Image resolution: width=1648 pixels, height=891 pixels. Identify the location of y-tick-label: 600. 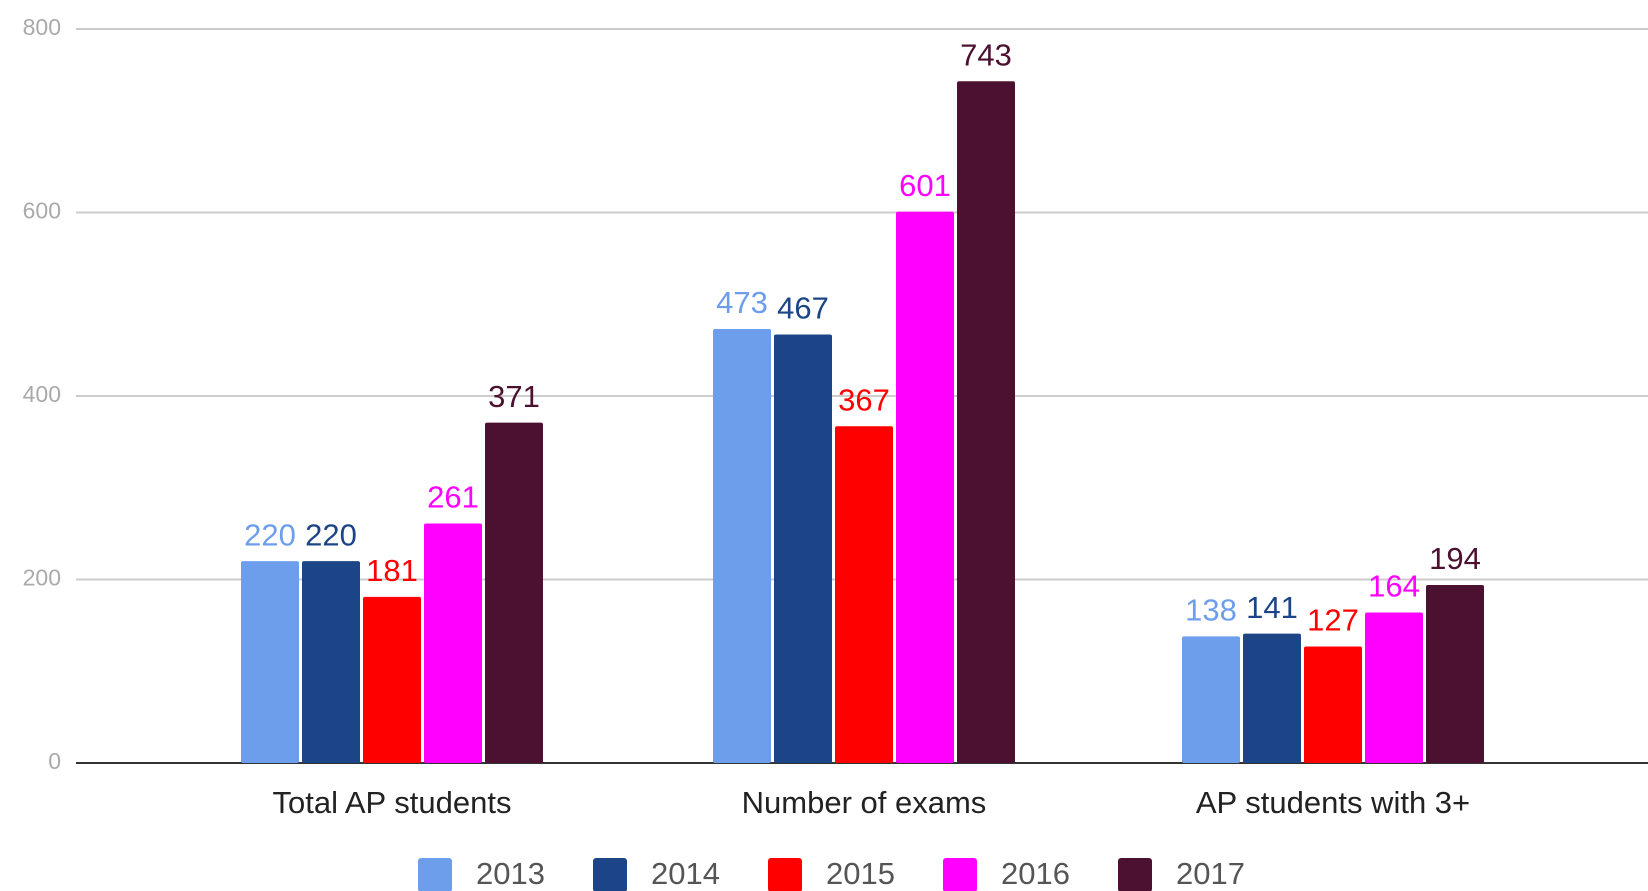
(42, 211).